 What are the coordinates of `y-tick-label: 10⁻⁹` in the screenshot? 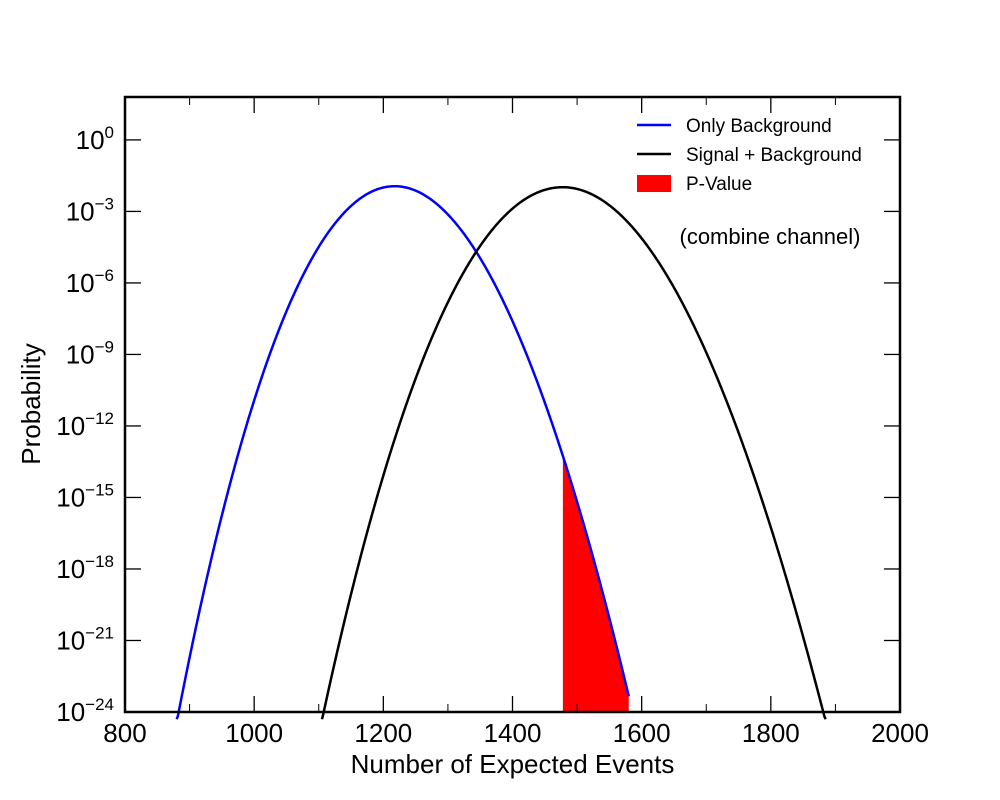 It's located at (90, 353).